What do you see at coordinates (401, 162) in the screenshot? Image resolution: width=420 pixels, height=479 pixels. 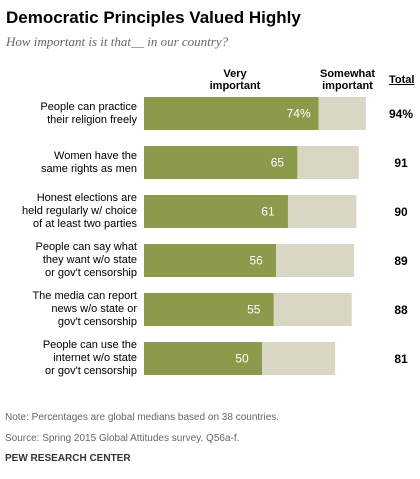 I see `total-value: 91` at bounding box center [401, 162].